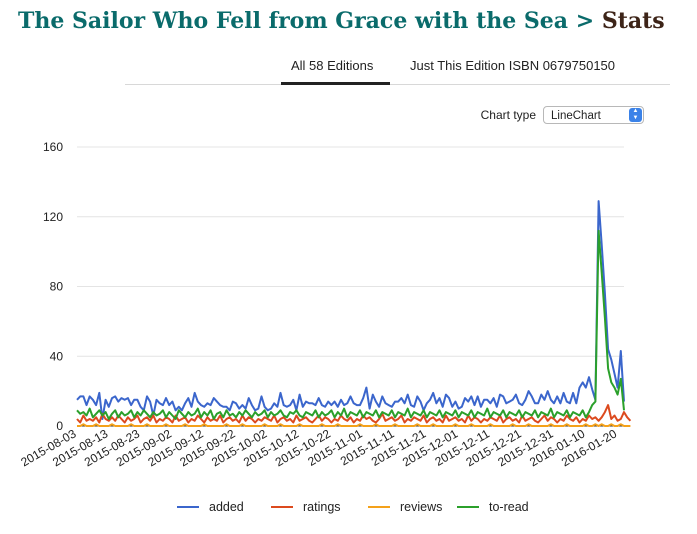  I want to click on legend-item-to-read: to-read, so click(493, 507).